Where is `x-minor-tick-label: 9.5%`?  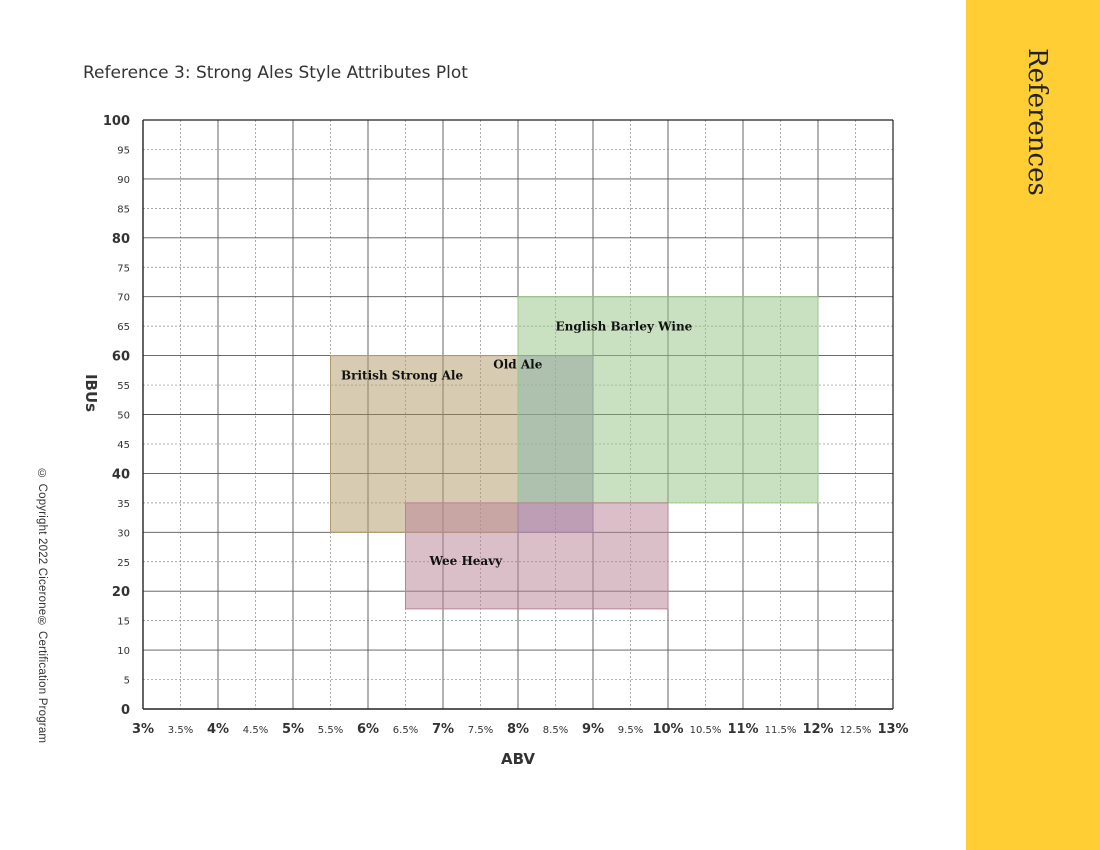
x-minor-tick-label: 9.5% is located at coordinates (630, 730).